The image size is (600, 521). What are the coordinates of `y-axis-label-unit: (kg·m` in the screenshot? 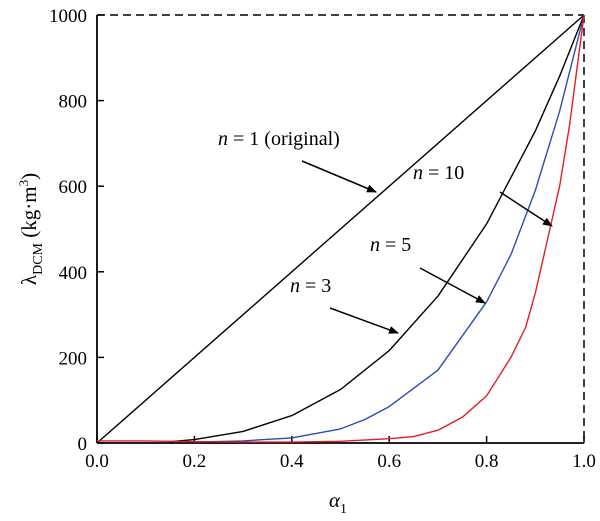 It's located at (29, 214).